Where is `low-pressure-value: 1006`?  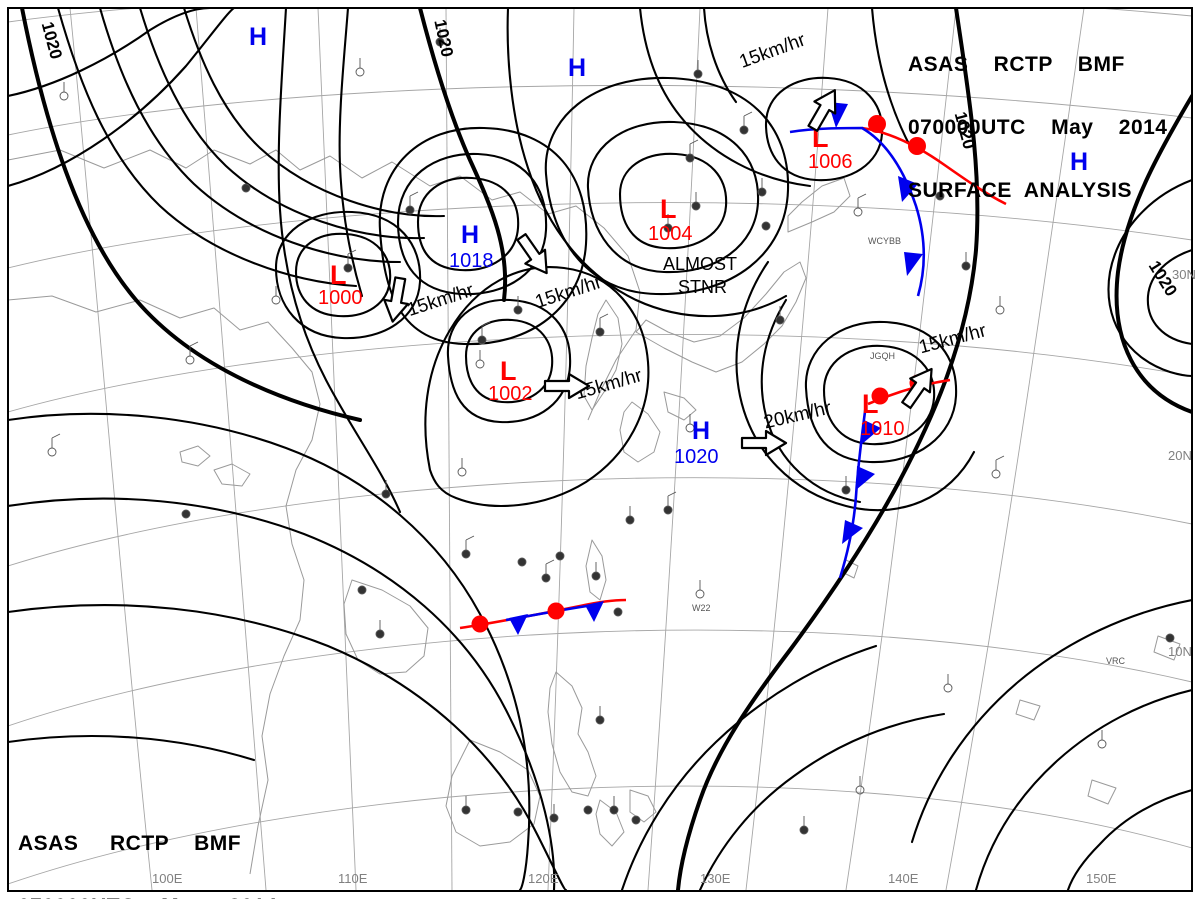
low-pressure-value: 1006 is located at coordinates (830, 162).